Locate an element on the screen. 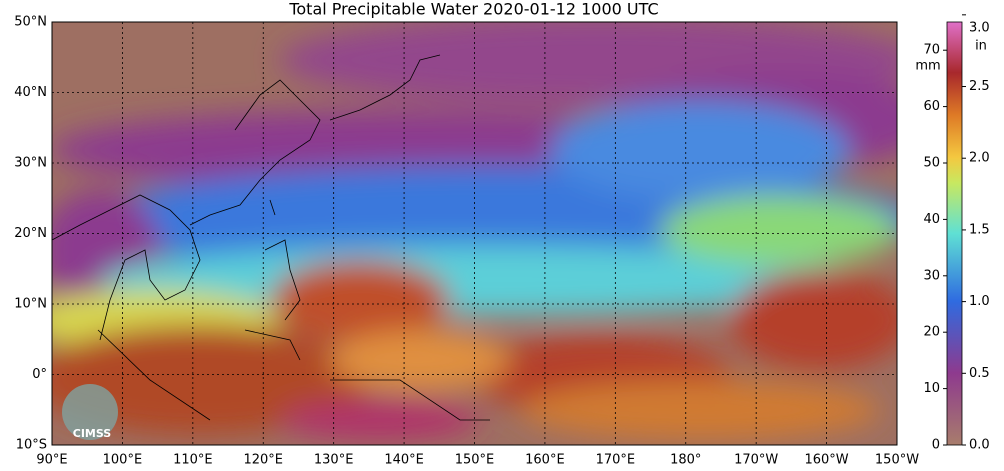 Image resolution: width=1004 pixels, height=471 pixels. lon-label: 170°W is located at coordinates (756, 460).